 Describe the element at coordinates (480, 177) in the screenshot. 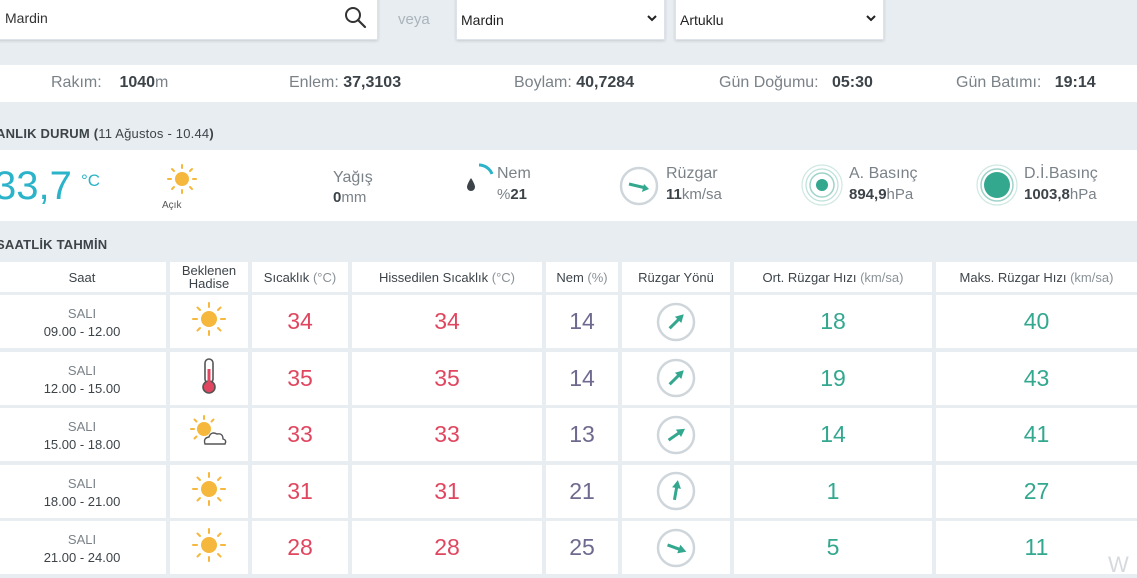

I see `humidity-icon` at that location.